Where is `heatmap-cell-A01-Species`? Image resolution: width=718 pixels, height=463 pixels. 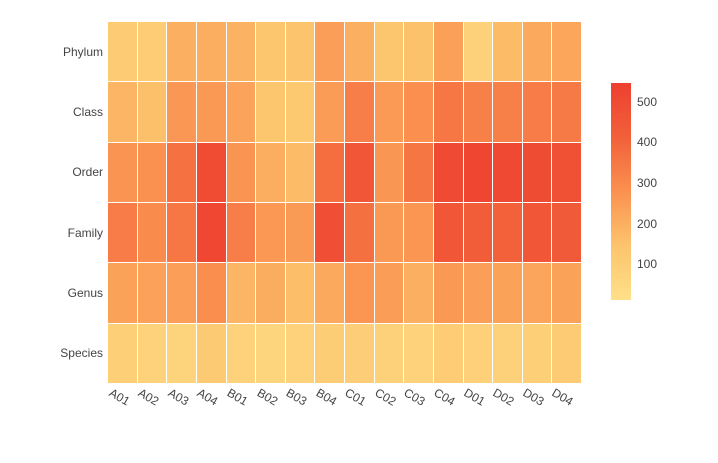
heatmap-cell-A01-Species is located at coordinates (122, 353).